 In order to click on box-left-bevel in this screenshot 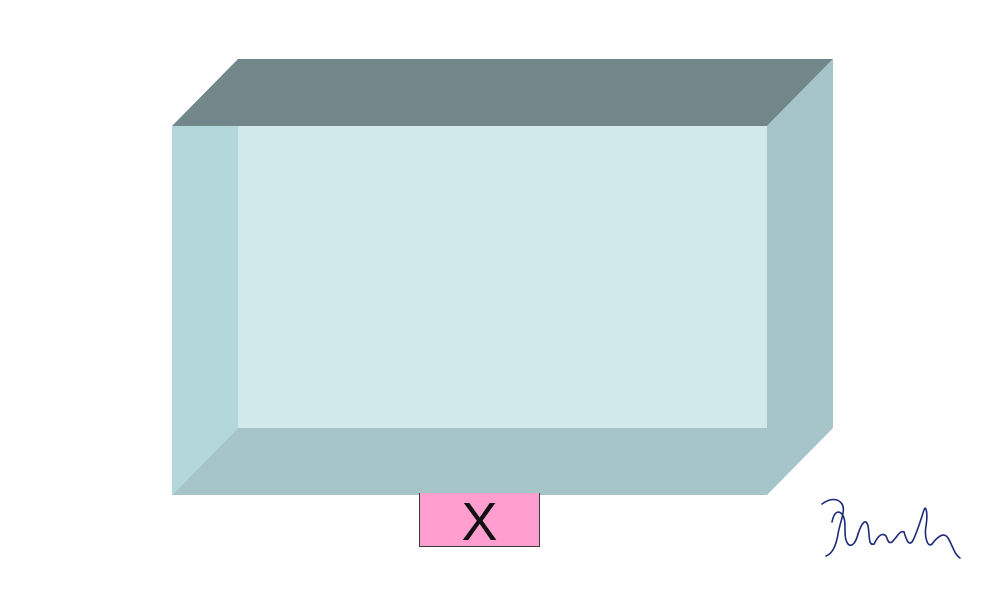, I will do `click(205, 310)`.